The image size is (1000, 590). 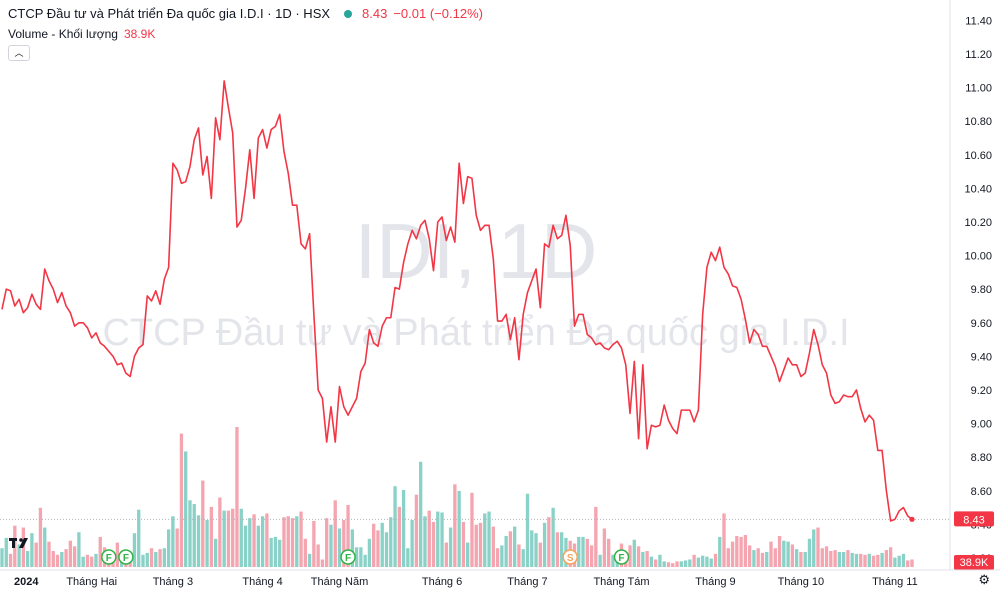 What do you see at coordinates (527, 582) in the screenshot?
I see `time-tick-label: Tháng 7` at bounding box center [527, 582].